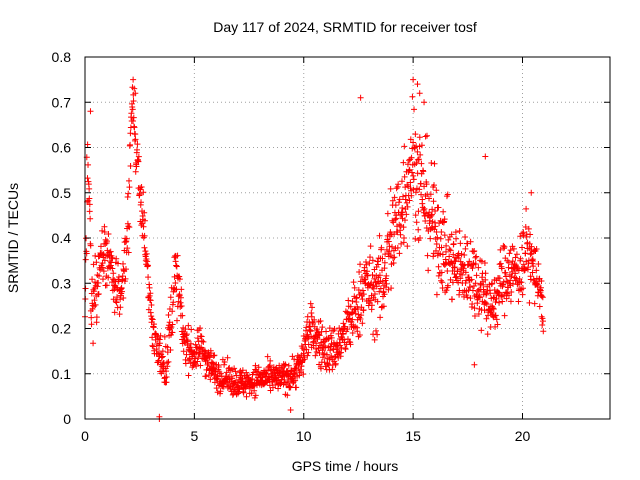 The width and height of the screenshot is (640, 480). What do you see at coordinates (304, 436) in the screenshot?
I see `x-tick-label: 10` at bounding box center [304, 436].